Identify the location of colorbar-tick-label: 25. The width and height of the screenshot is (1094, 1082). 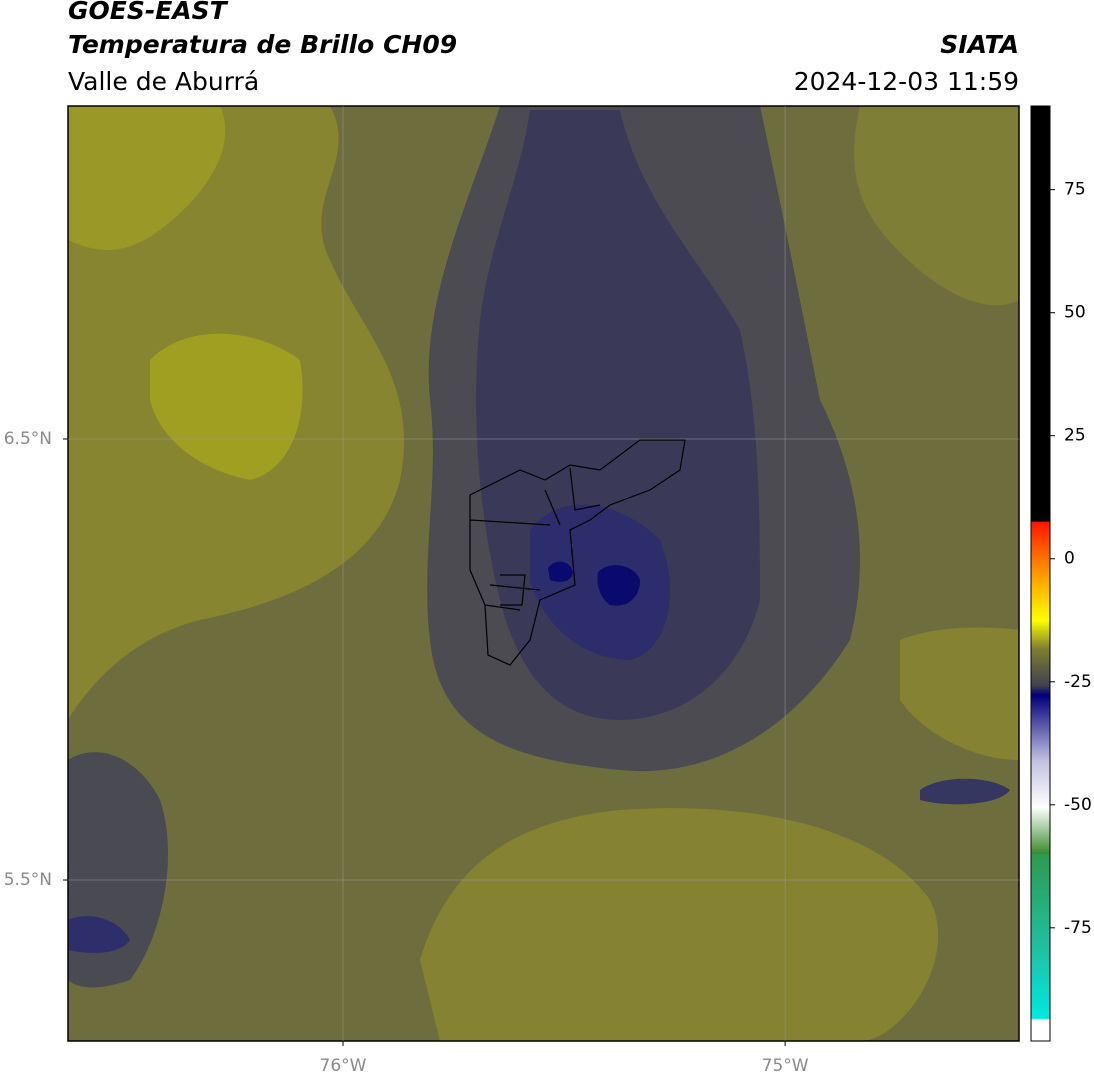
(1075, 436).